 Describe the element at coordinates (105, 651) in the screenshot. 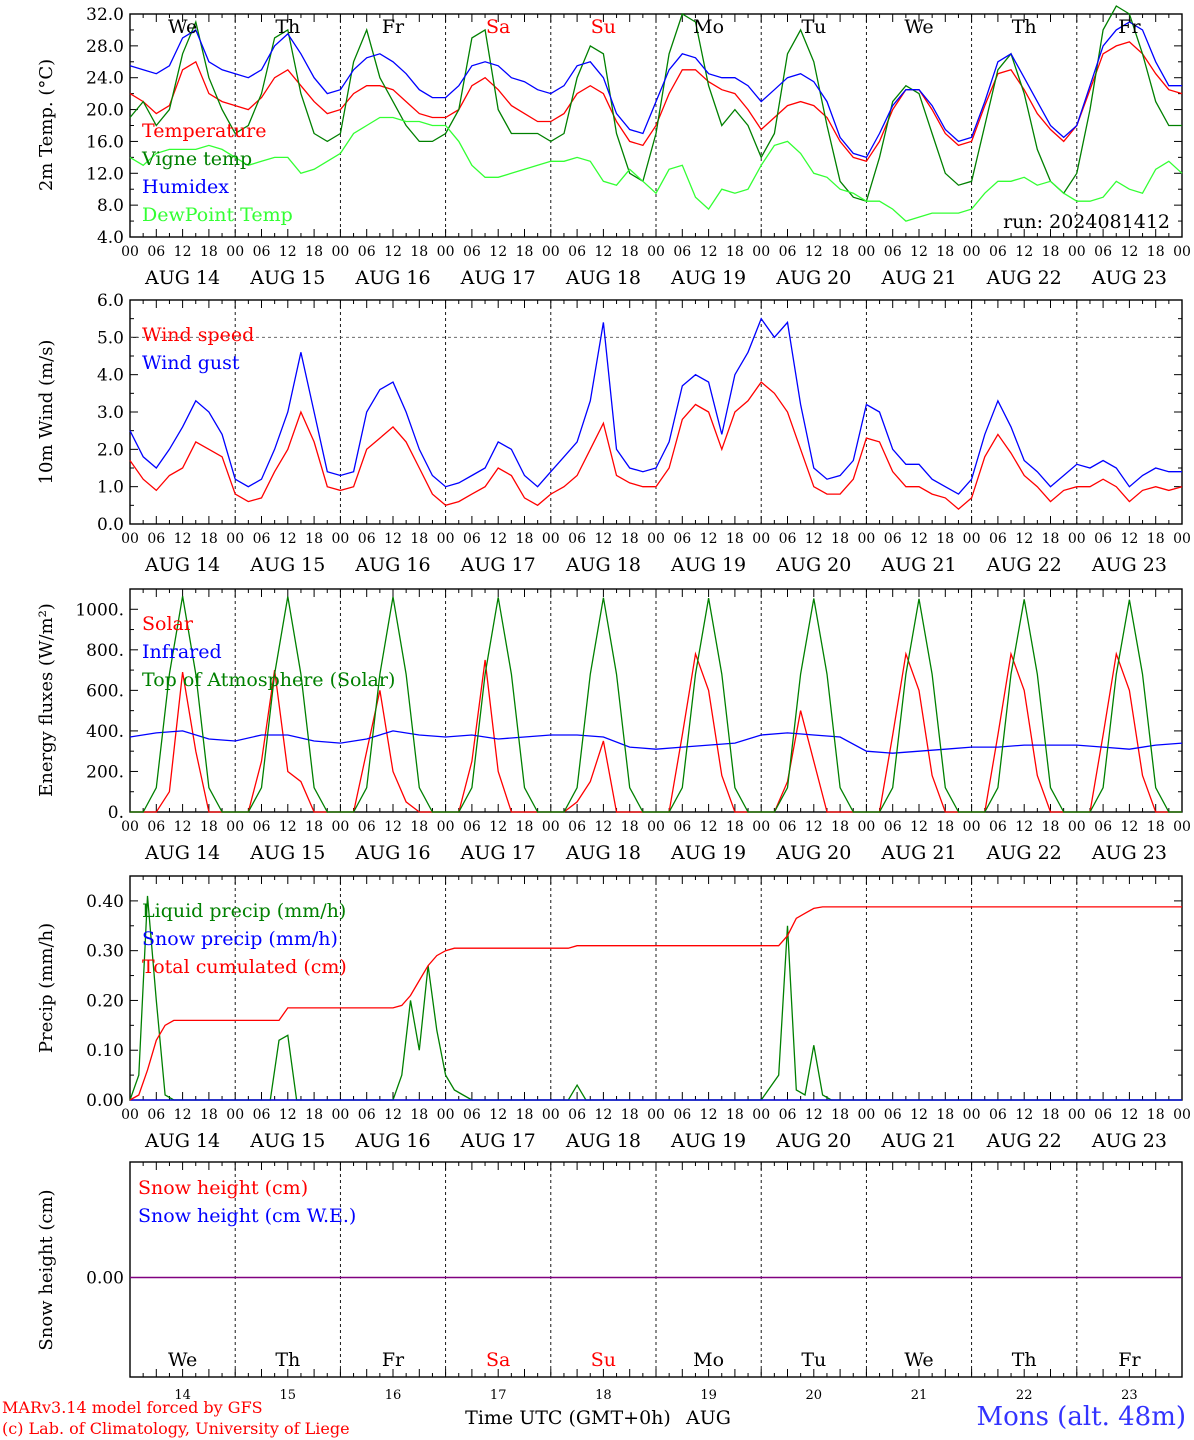

I see `y-tick-label: 800.` at that location.